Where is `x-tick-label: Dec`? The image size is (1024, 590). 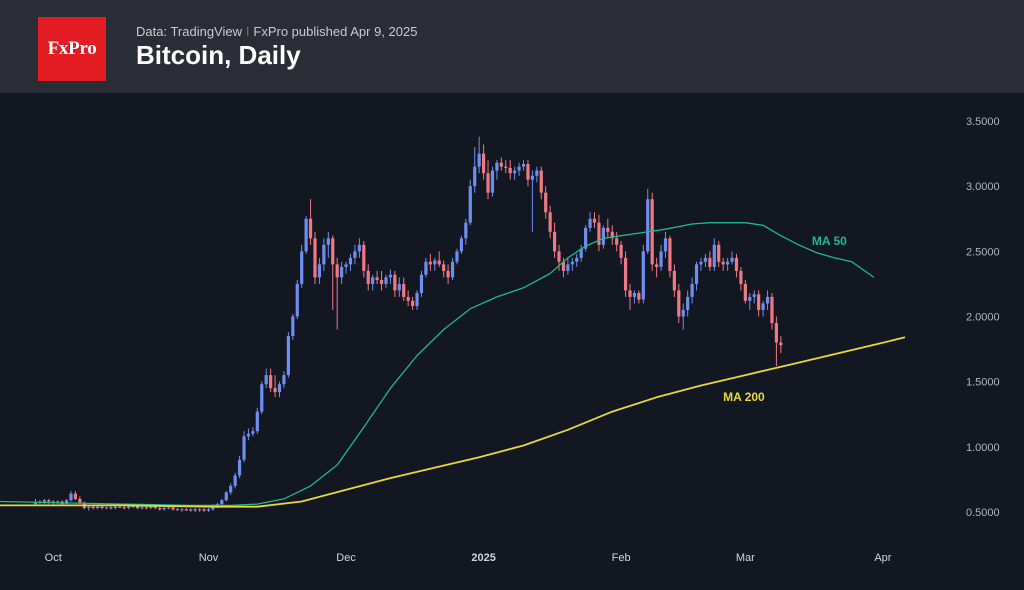 x-tick-label: Dec is located at coordinates (346, 558).